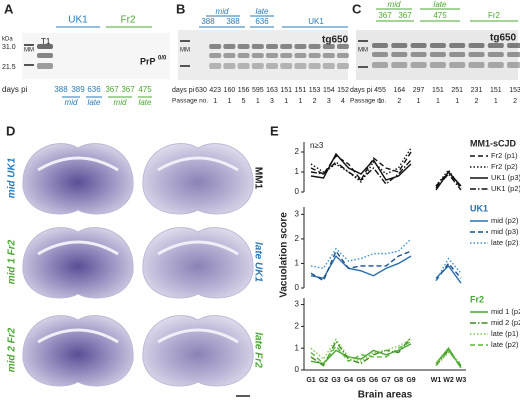 This screenshot has width=520, height=407. What do you see at coordinates (357, 8) in the screenshot?
I see `panel-label: C` at bounding box center [357, 8].